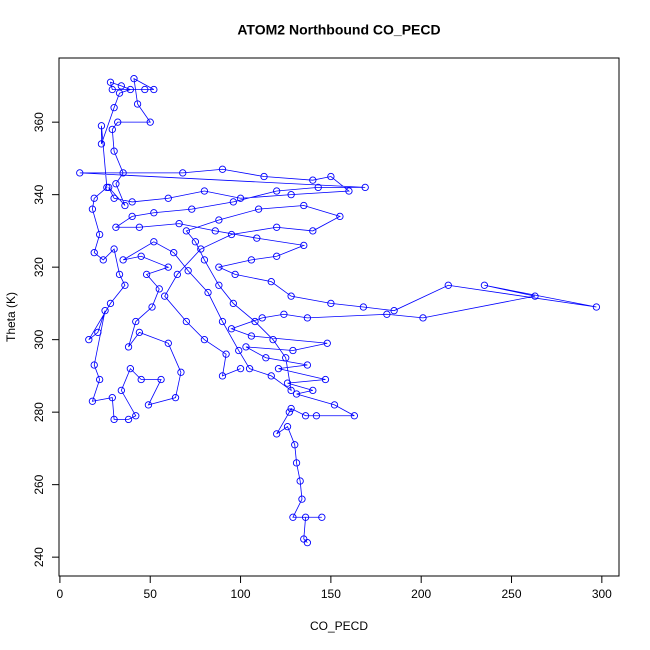 The width and height of the screenshot is (650, 650). What do you see at coordinates (39, 122) in the screenshot?
I see `y-tick-label: 360` at bounding box center [39, 122].